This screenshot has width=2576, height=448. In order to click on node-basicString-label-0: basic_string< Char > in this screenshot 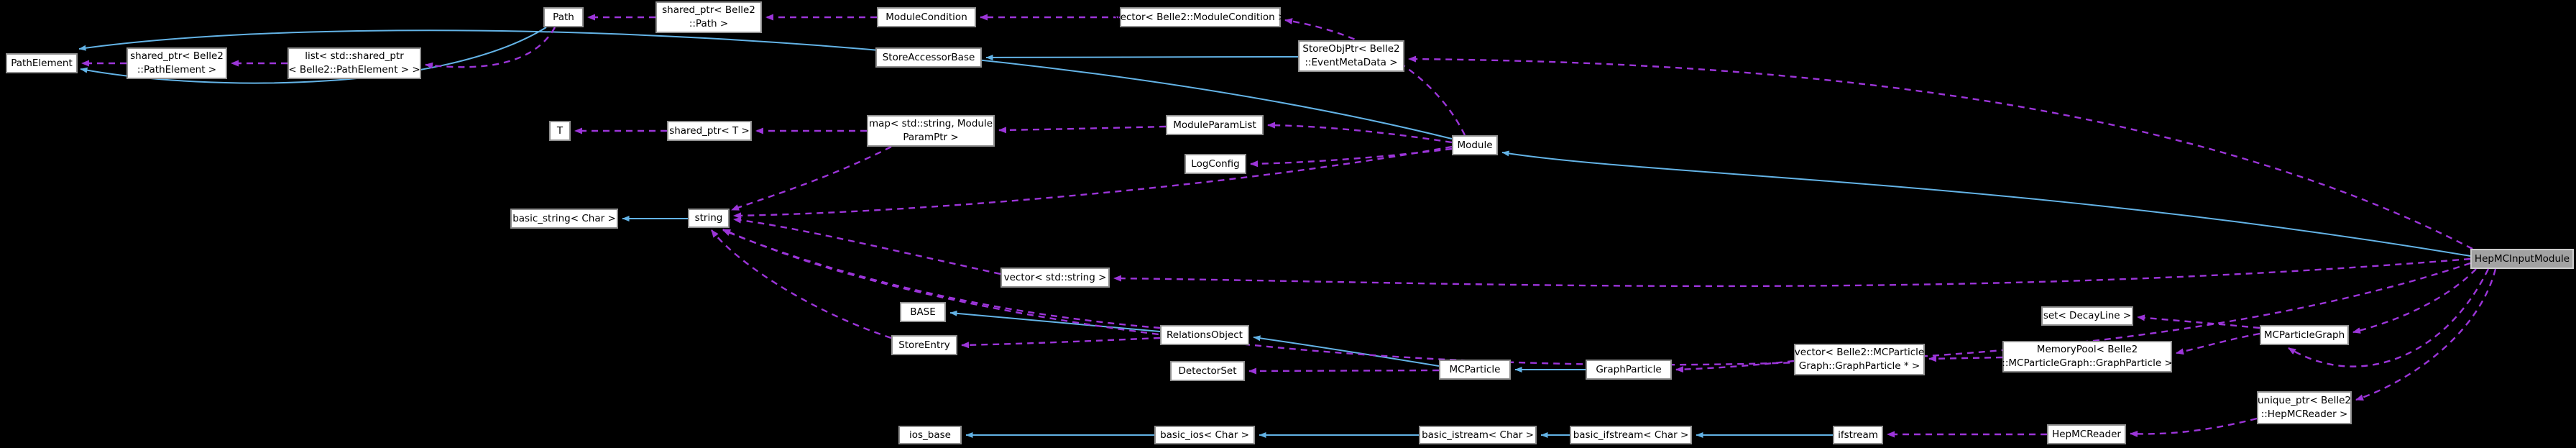, I will do `click(564, 218)`.